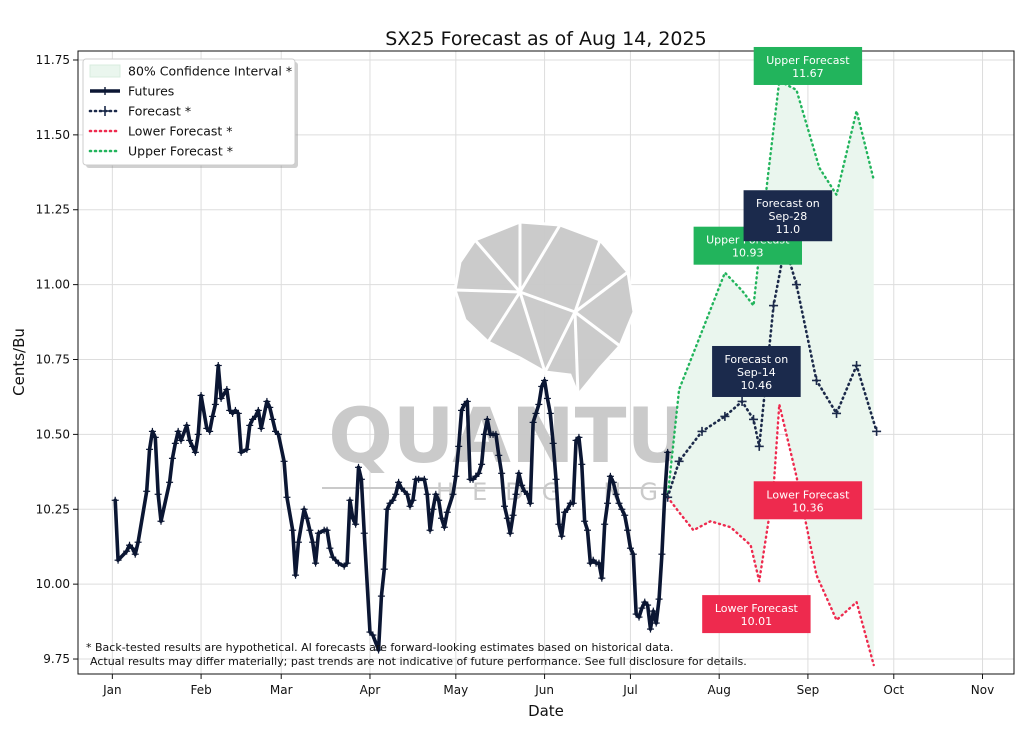 This screenshot has width=1024, height=729. I want to click on annotation-text: Forecast on, so click(757, 359).